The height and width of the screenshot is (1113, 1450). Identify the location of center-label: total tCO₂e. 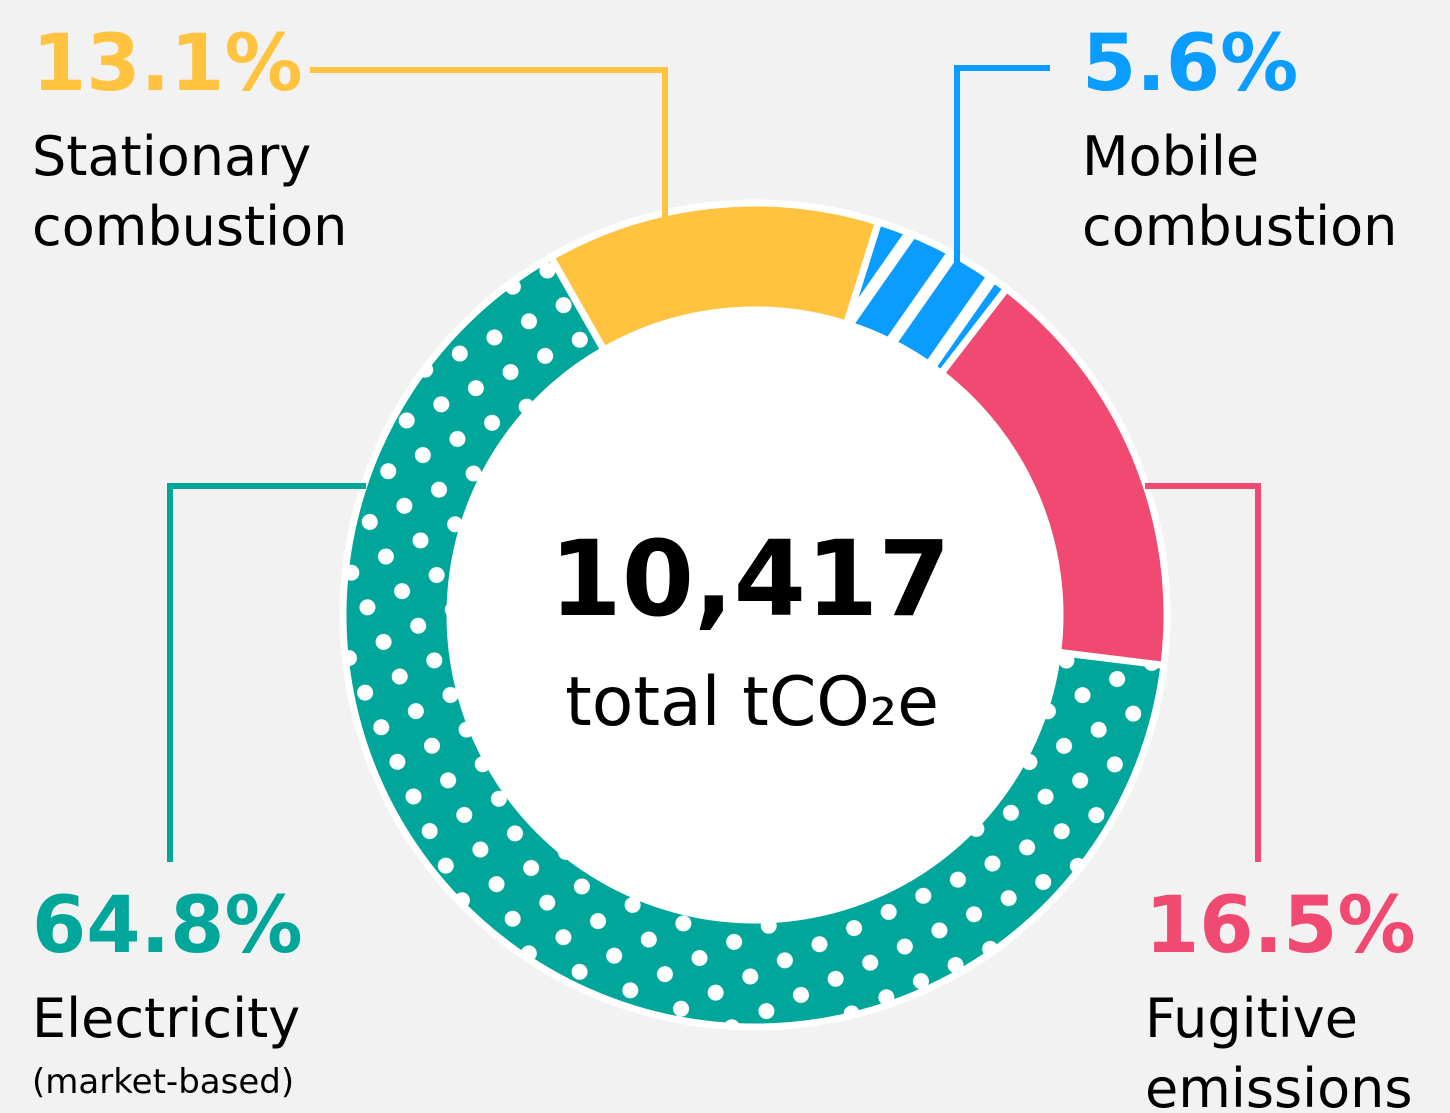
(752, 702).